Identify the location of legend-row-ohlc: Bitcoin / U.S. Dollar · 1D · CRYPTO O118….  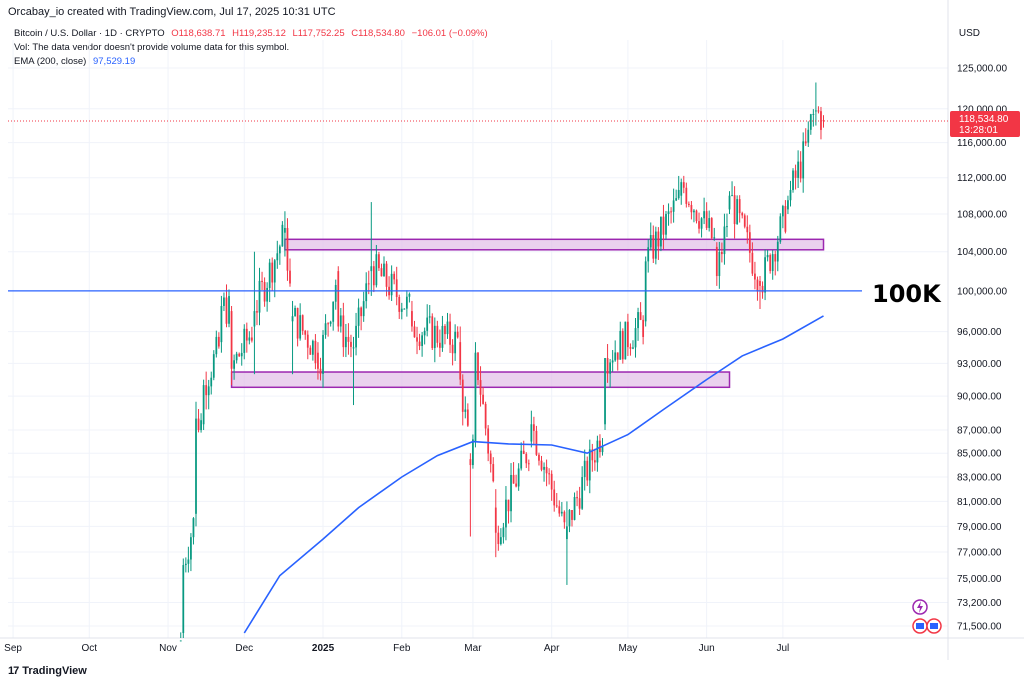
(251, 34).